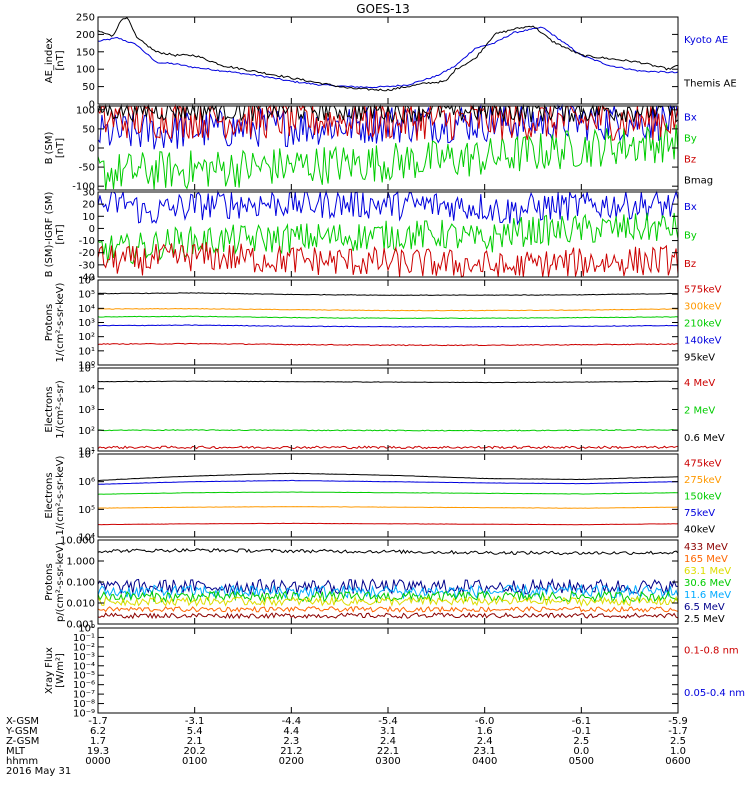 This screenshot has width=750, height=800. I want to click on legend-entry: 75keV, so click(699, 513).